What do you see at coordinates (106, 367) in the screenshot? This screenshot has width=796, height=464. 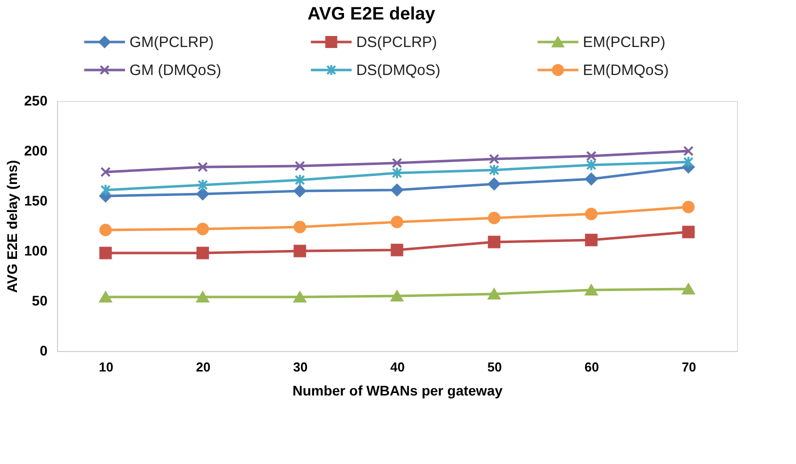 I see `x-tick-label: 10` at bounding box center [106, 367].